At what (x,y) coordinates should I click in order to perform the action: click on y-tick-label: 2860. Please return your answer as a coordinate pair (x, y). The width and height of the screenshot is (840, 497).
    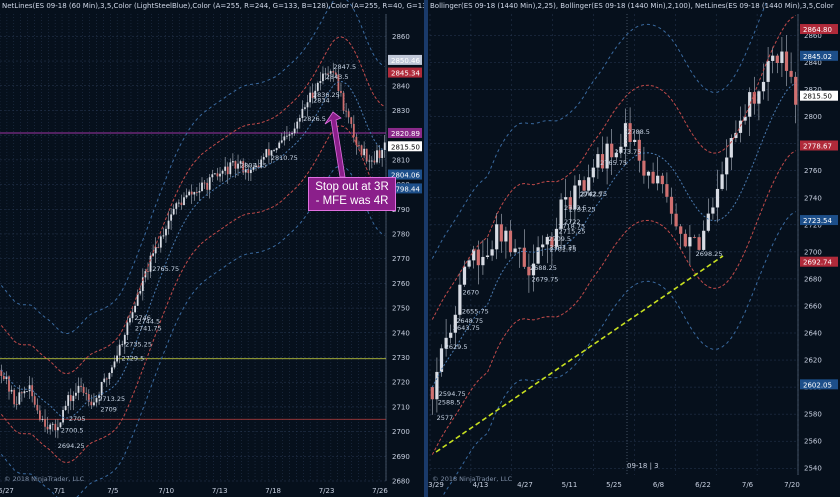
    Looking at the image, I should click on (401, 37).